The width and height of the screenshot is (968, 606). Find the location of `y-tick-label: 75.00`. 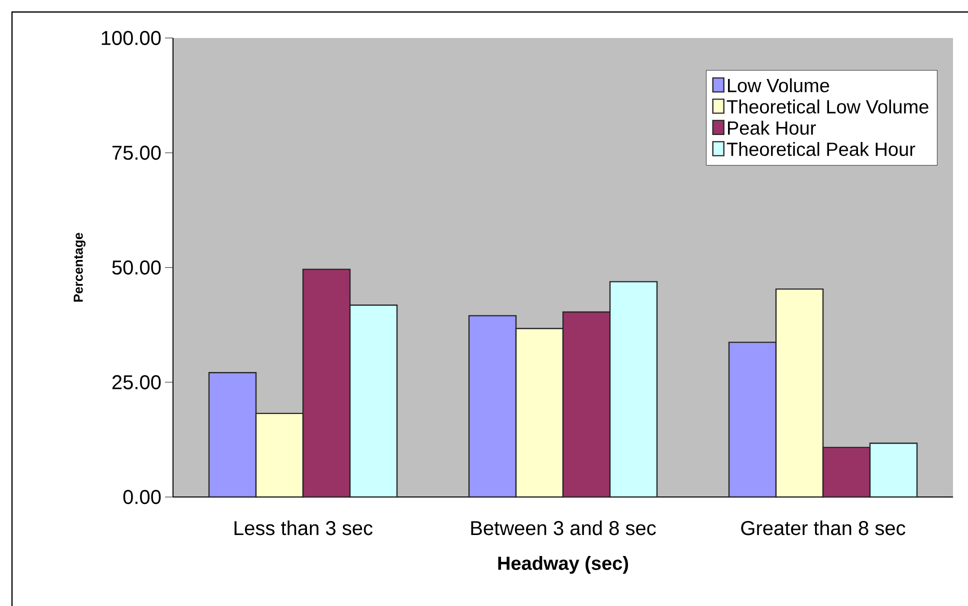

y-tick-label: 75.00 is located at coordinates (136, 153).